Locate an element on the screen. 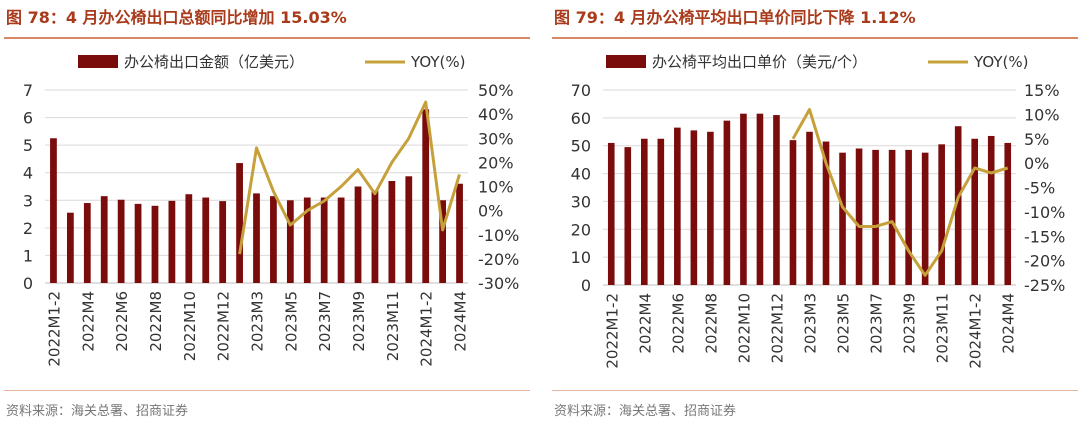  y-tick-label: 60 is located at coordinates (581, 118).